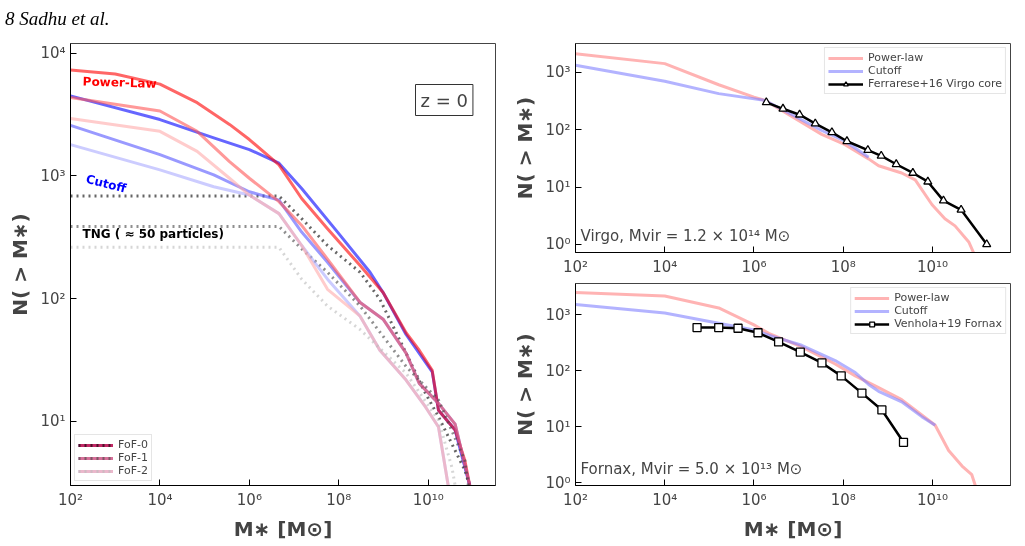  I want to click on annotation: TNG ( ≈ 50 particles), so click(153, 233).